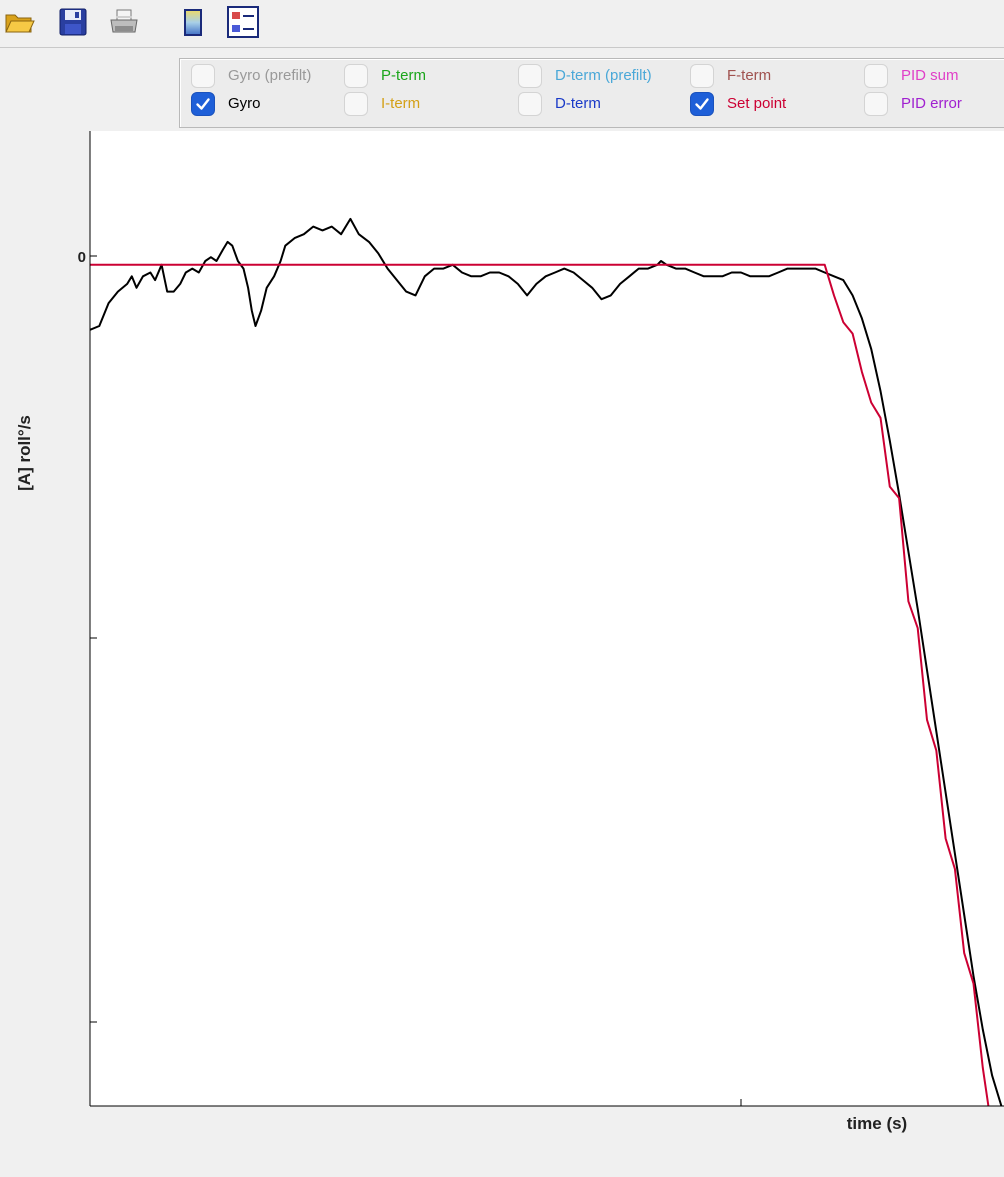 The height and width of the screenshot is (1177, 1004). What do you see at coordinates (244, 103) in the screenshot?
I see `legend-label: Gyro` at bounding box center [244, 103].